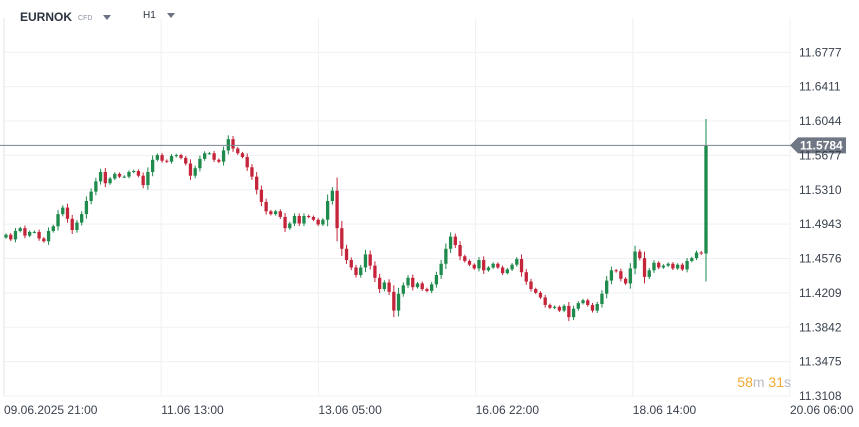 The image size is (859, 427). I want to click on y-tick-label: 11.6411, so click(820, 87).